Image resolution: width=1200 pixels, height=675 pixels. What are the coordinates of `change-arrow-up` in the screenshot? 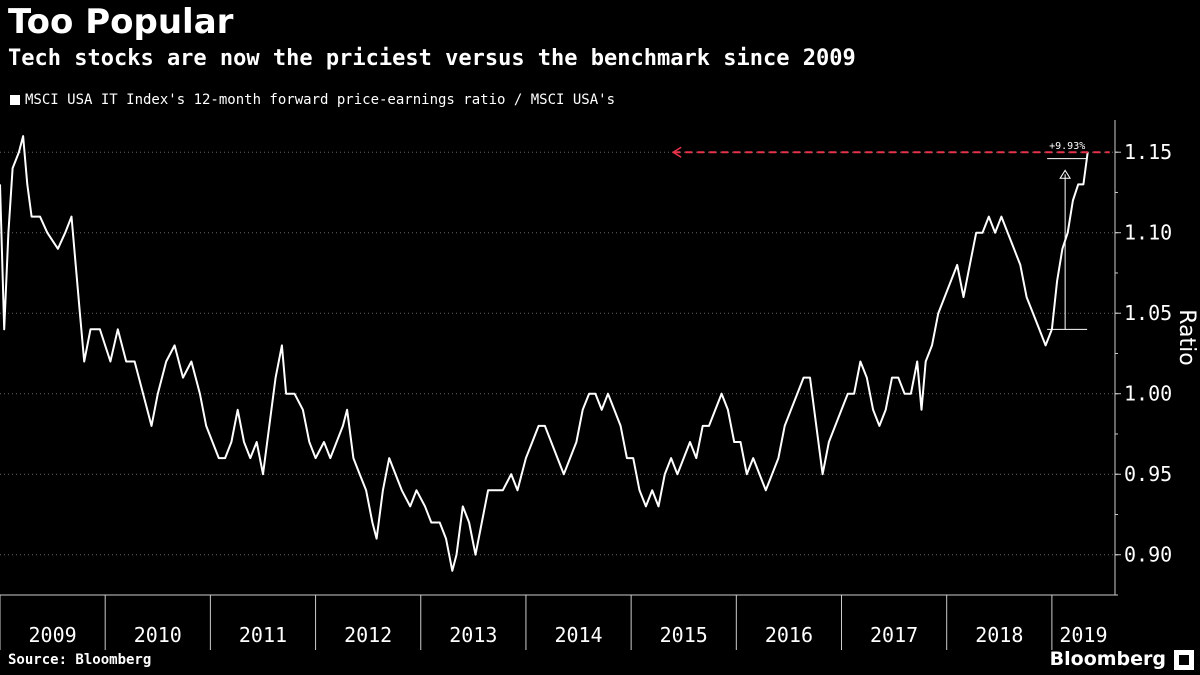 It's located at (1065, 174).